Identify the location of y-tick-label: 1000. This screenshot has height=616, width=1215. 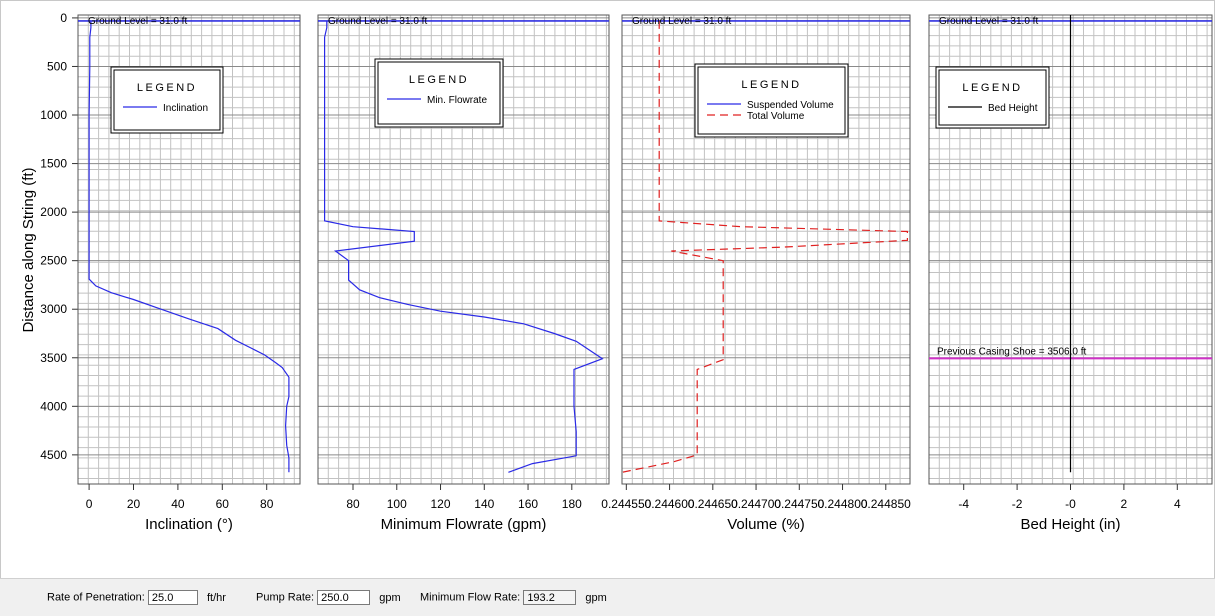
(53, 115).